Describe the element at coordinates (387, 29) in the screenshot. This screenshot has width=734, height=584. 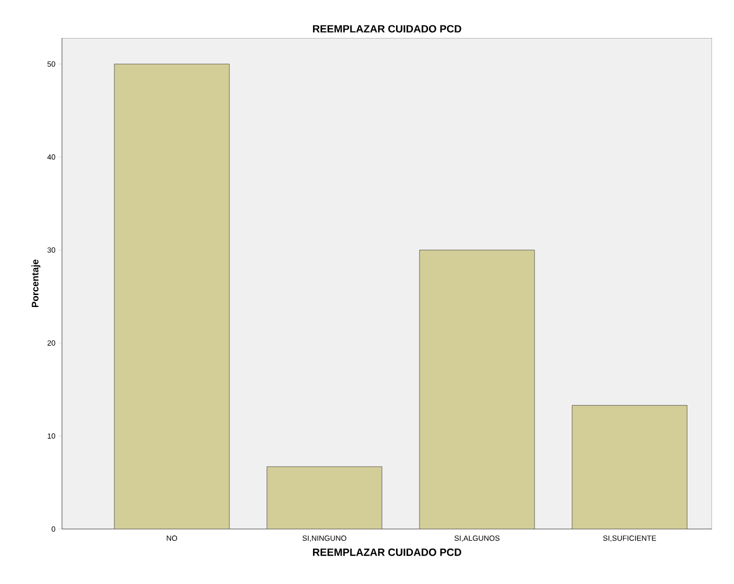
I see `chart-title: REEMPLAZAR CUIDADO PCD` at that location.